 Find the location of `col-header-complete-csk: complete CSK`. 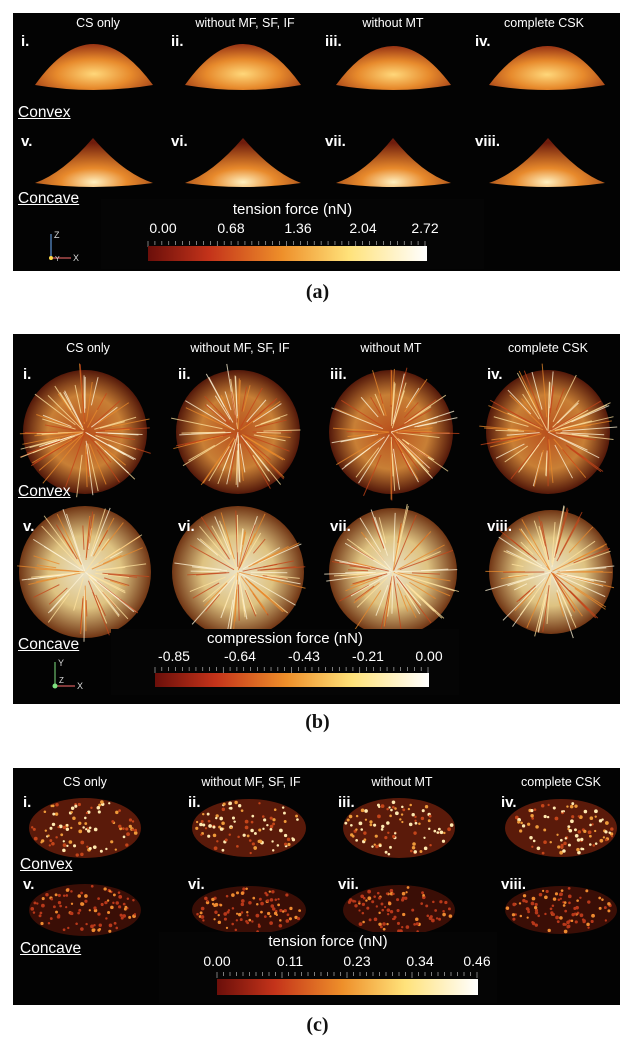

col-header-complete-csk: complete CSK is located at coordinates (548, 348).